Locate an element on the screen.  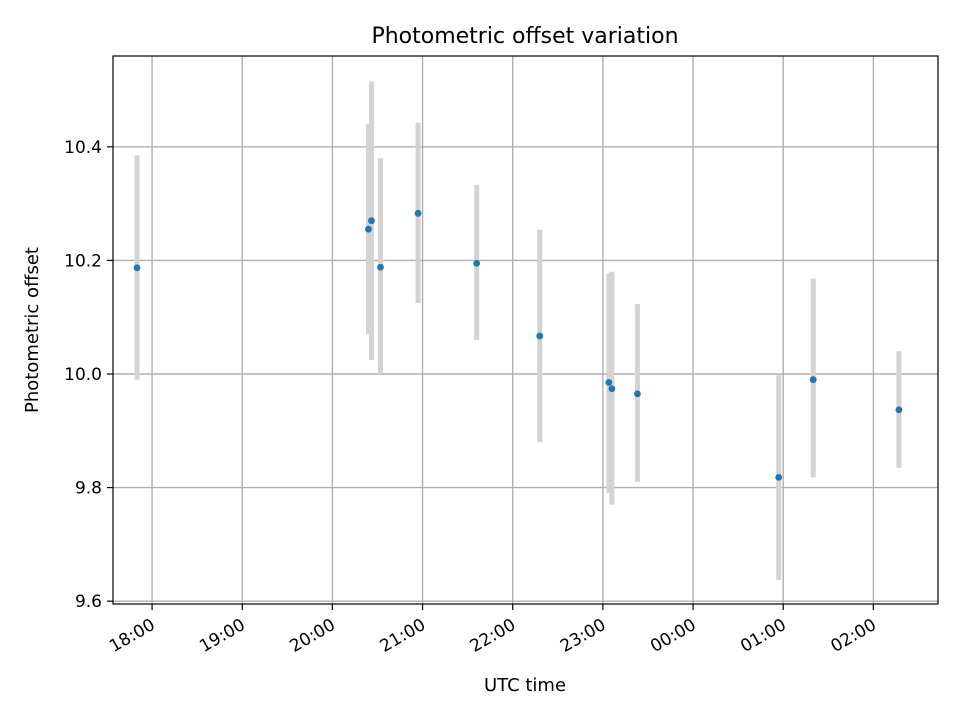
y-tick-label: 10.4 is located at coordinates (83, 148).